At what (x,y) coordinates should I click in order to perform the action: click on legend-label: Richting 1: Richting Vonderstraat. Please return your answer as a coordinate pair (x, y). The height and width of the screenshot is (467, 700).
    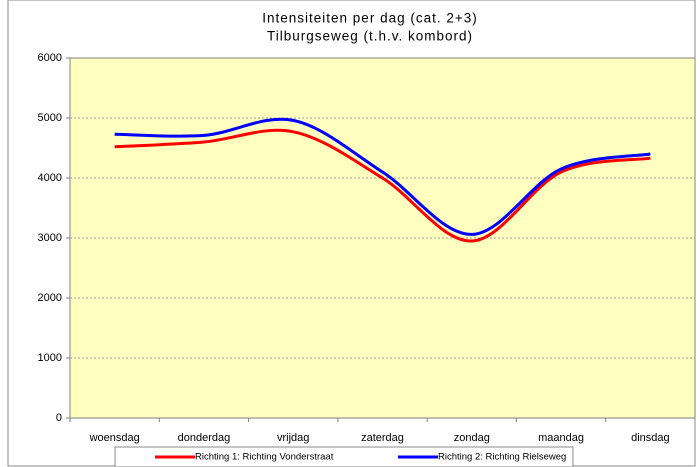
    Looking at the image, I should click on (264, 457).